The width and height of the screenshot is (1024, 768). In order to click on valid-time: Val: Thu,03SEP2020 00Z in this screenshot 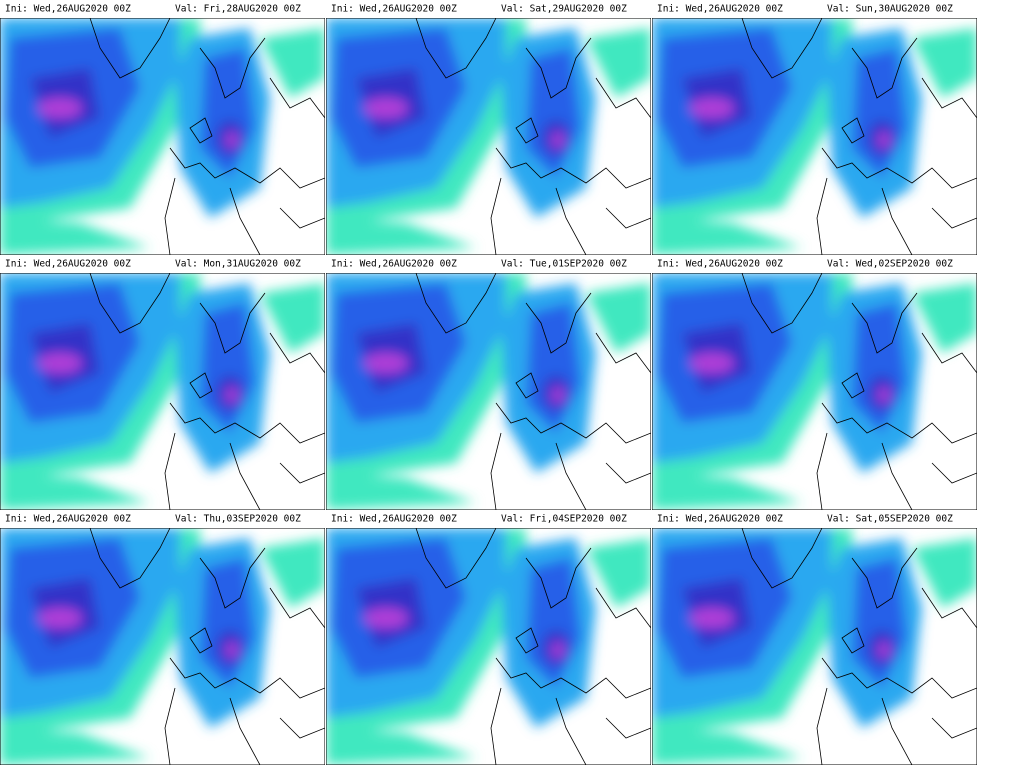, I will do `click(238, 519)`.